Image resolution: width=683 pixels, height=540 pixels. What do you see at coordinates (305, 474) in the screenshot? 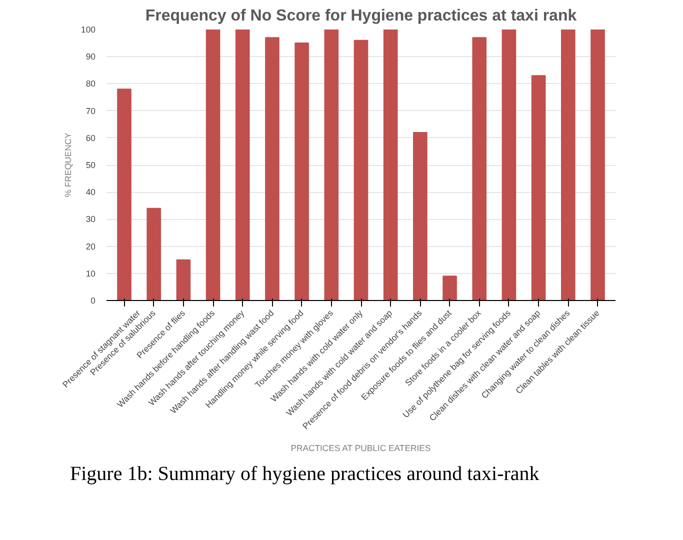
I see `caption: Figure 1b: Summary of hygiene practices around taxi-rank` at bounding box center [305, 474].